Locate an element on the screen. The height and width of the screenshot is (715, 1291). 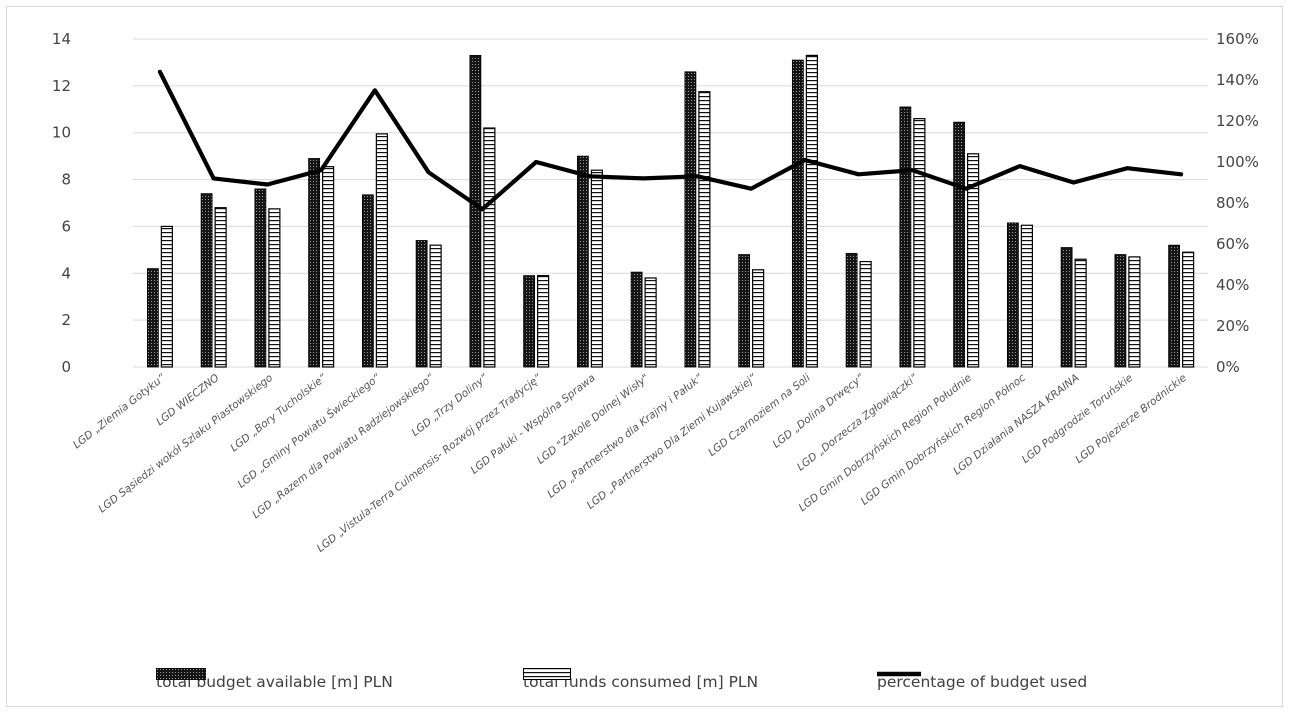
category-label: LGD Pojezierze Brodnickie is located at coordinates (1131, 419).